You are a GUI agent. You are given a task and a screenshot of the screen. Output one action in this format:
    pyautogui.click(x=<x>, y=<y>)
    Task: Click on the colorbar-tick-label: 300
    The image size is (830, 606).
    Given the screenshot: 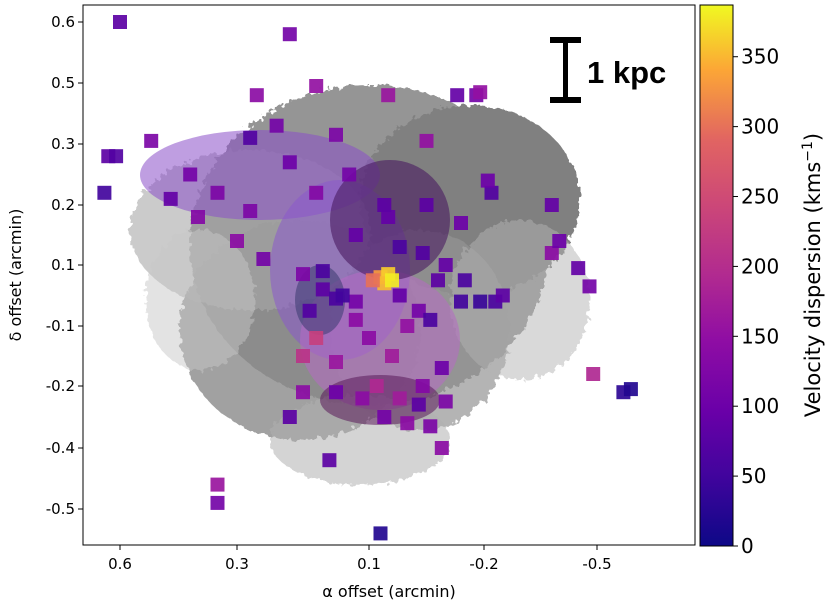 What is the action you would take?
    pyautogui.click(x=760, y=127)
    